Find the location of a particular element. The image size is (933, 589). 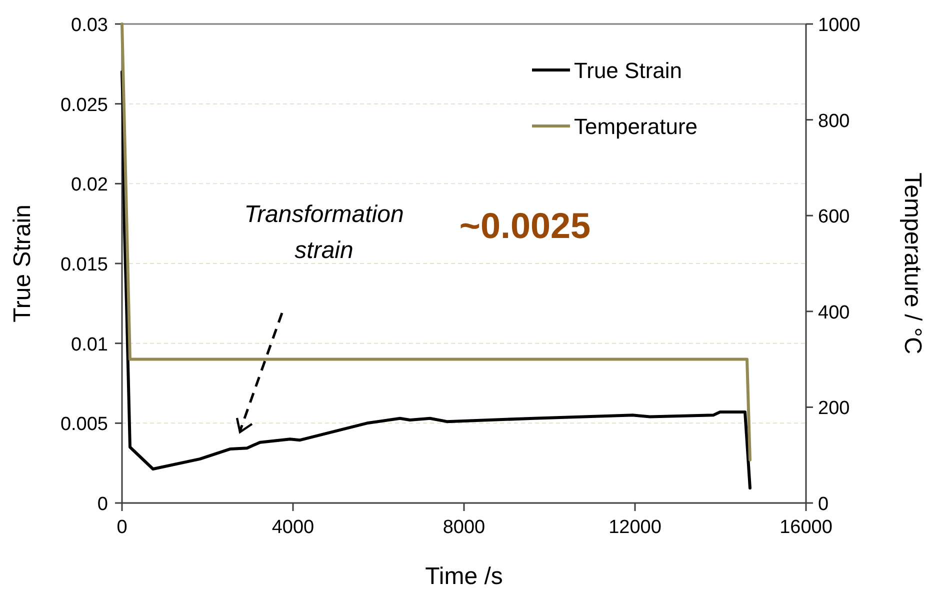

y2-tick-label: 1000 is located at coordinates (839, 25).